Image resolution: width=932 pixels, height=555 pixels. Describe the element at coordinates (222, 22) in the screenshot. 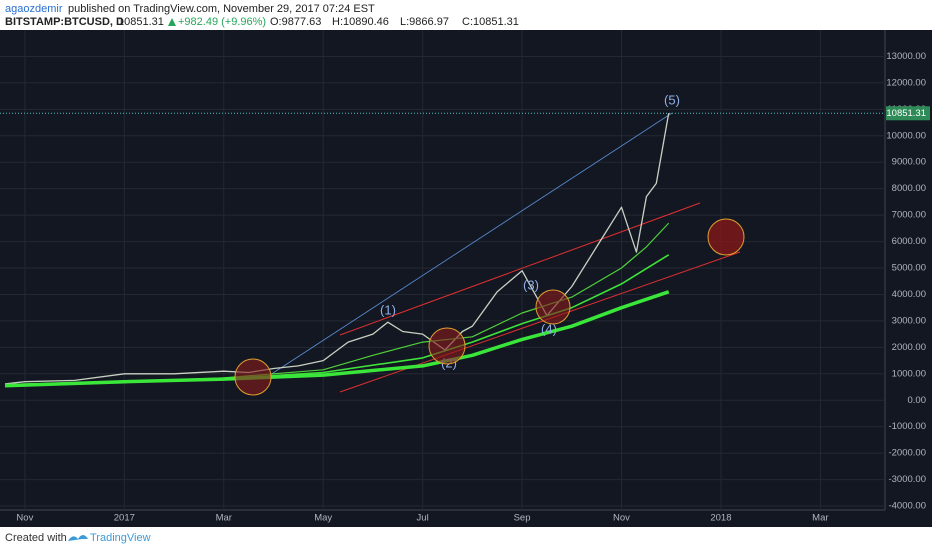

I see `change: +982.49 (+9.96%)` at that location.